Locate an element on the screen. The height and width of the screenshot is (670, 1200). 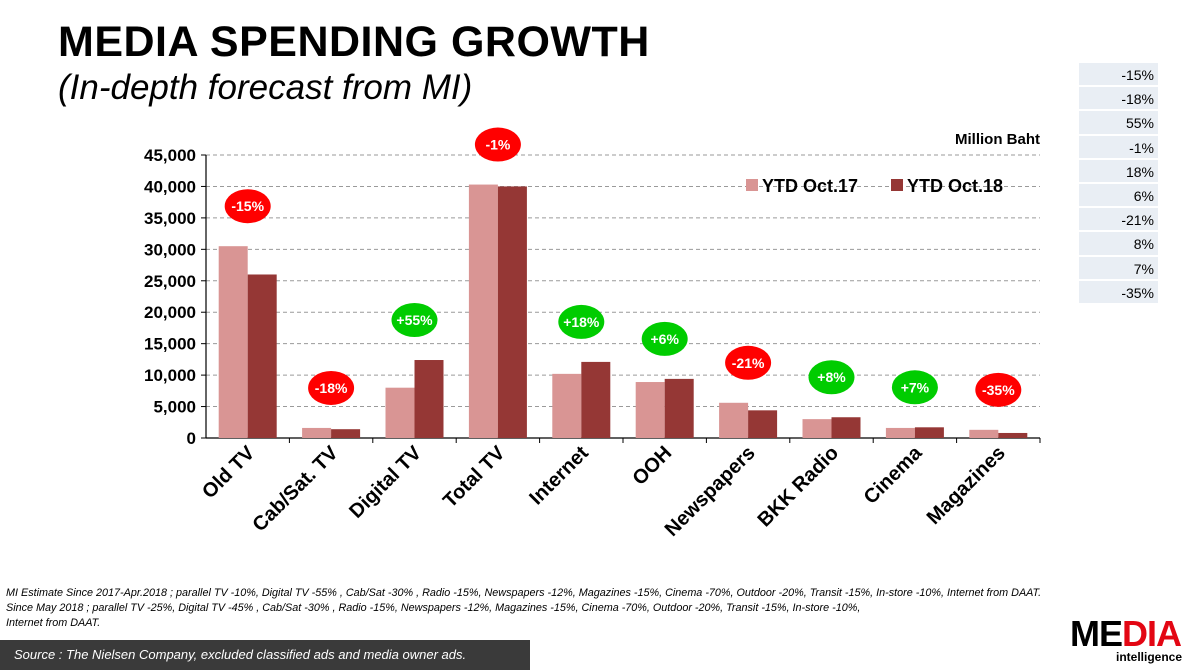
side-table-cell: -35% is located at coordinates (1118, 291).